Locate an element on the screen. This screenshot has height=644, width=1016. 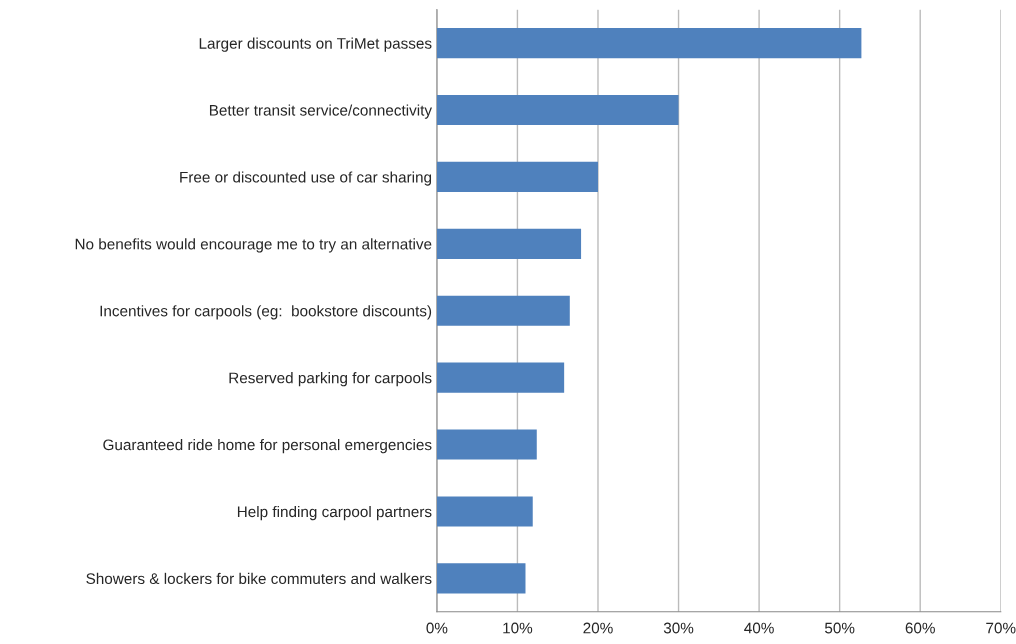
y-tick-label: Better transit service/connectivity is located at coordinates (320, 111).